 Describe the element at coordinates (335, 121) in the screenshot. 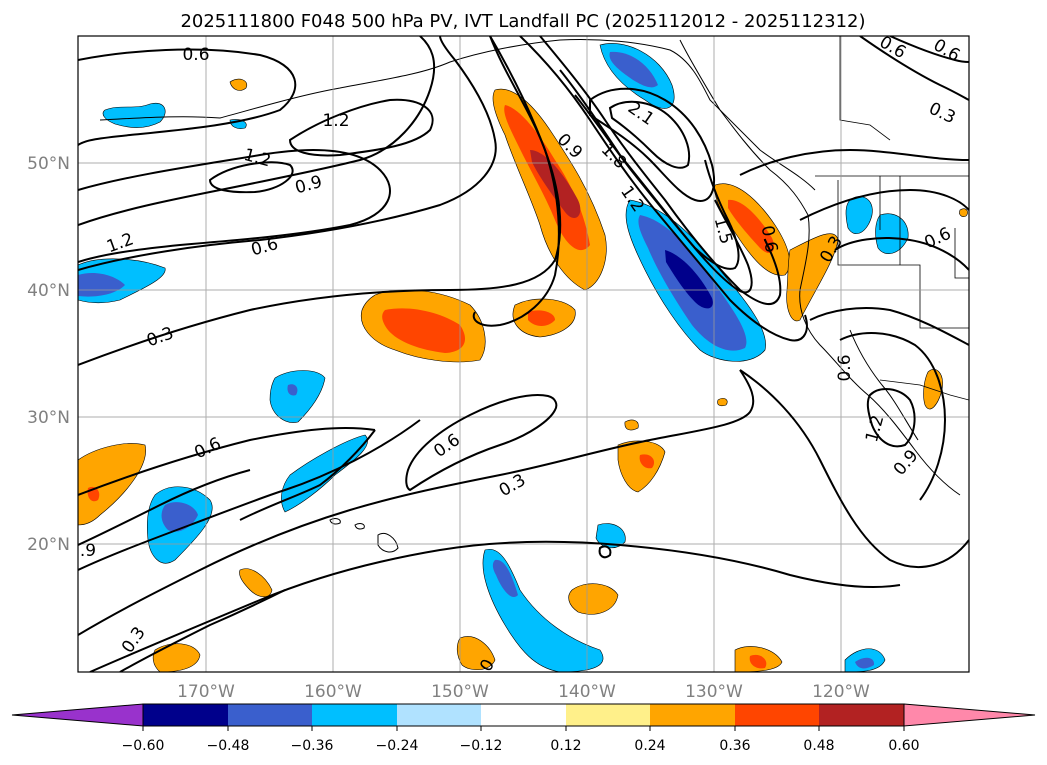

I see `contour-label: 1.2` at that location.